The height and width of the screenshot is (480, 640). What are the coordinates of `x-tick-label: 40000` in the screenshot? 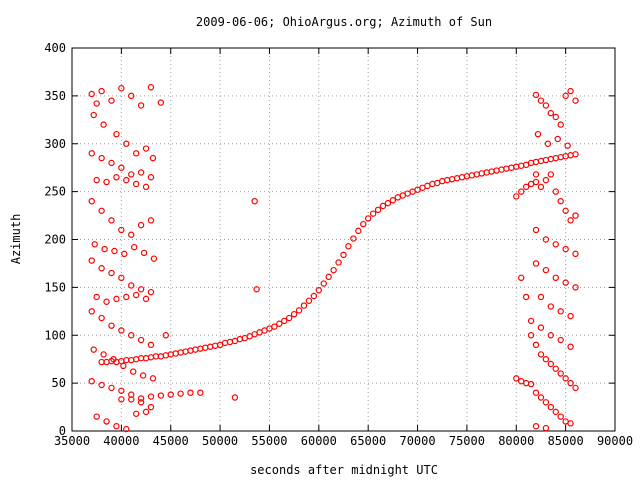 It's located at (121, 441).